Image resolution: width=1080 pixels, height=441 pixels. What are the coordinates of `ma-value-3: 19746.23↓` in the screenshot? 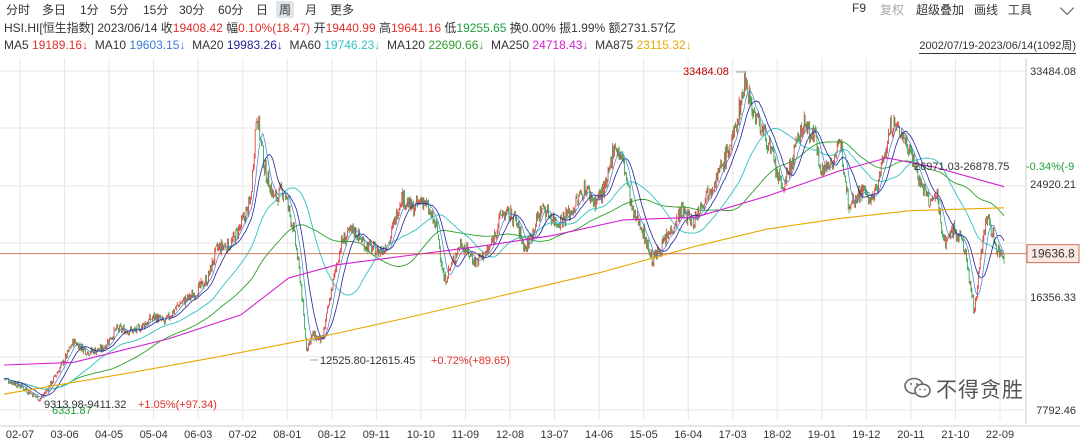 It's located at (355, 45).